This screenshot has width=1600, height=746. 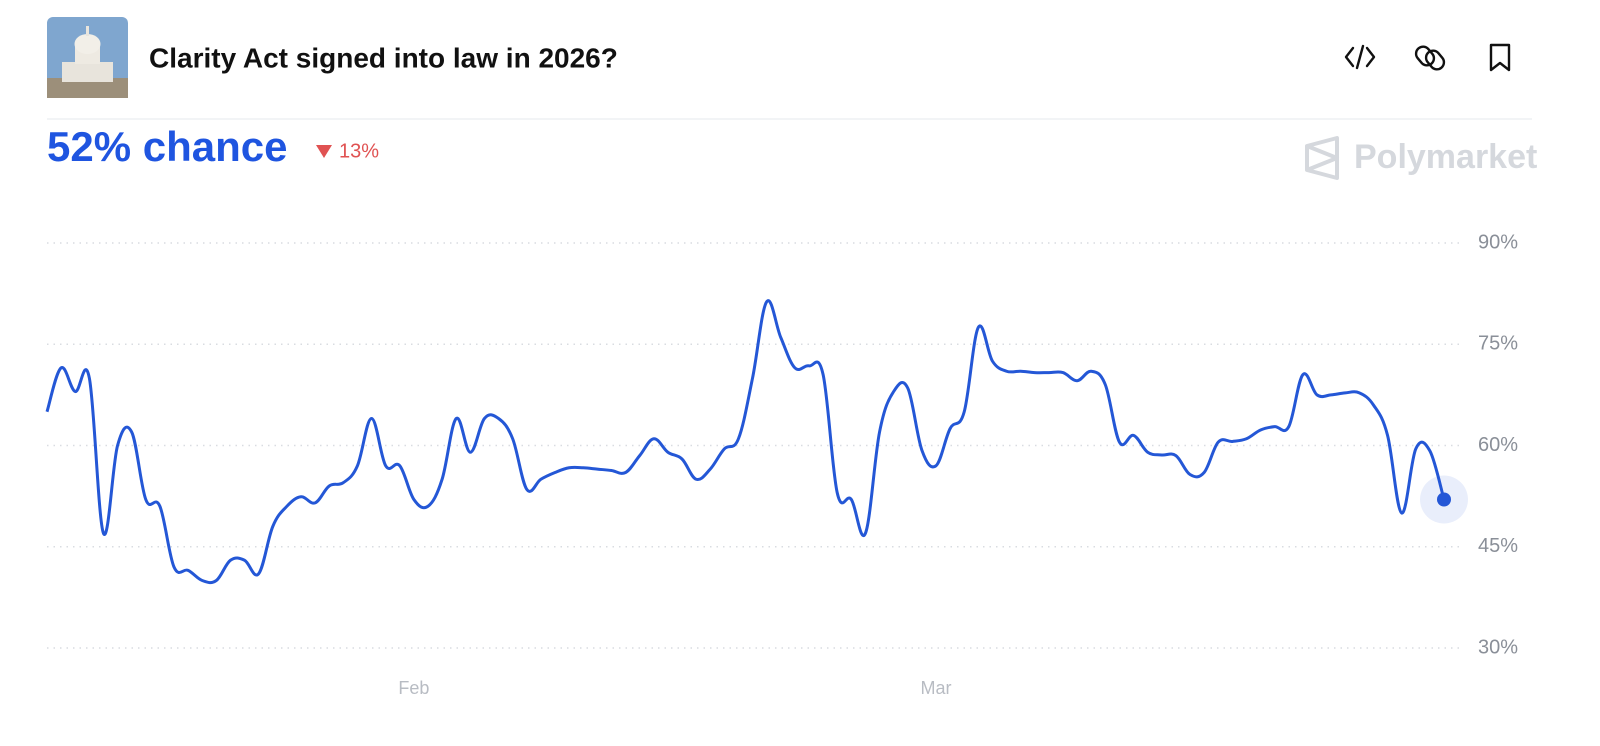 I want to click on link-button, so click(x=1430, y=58).